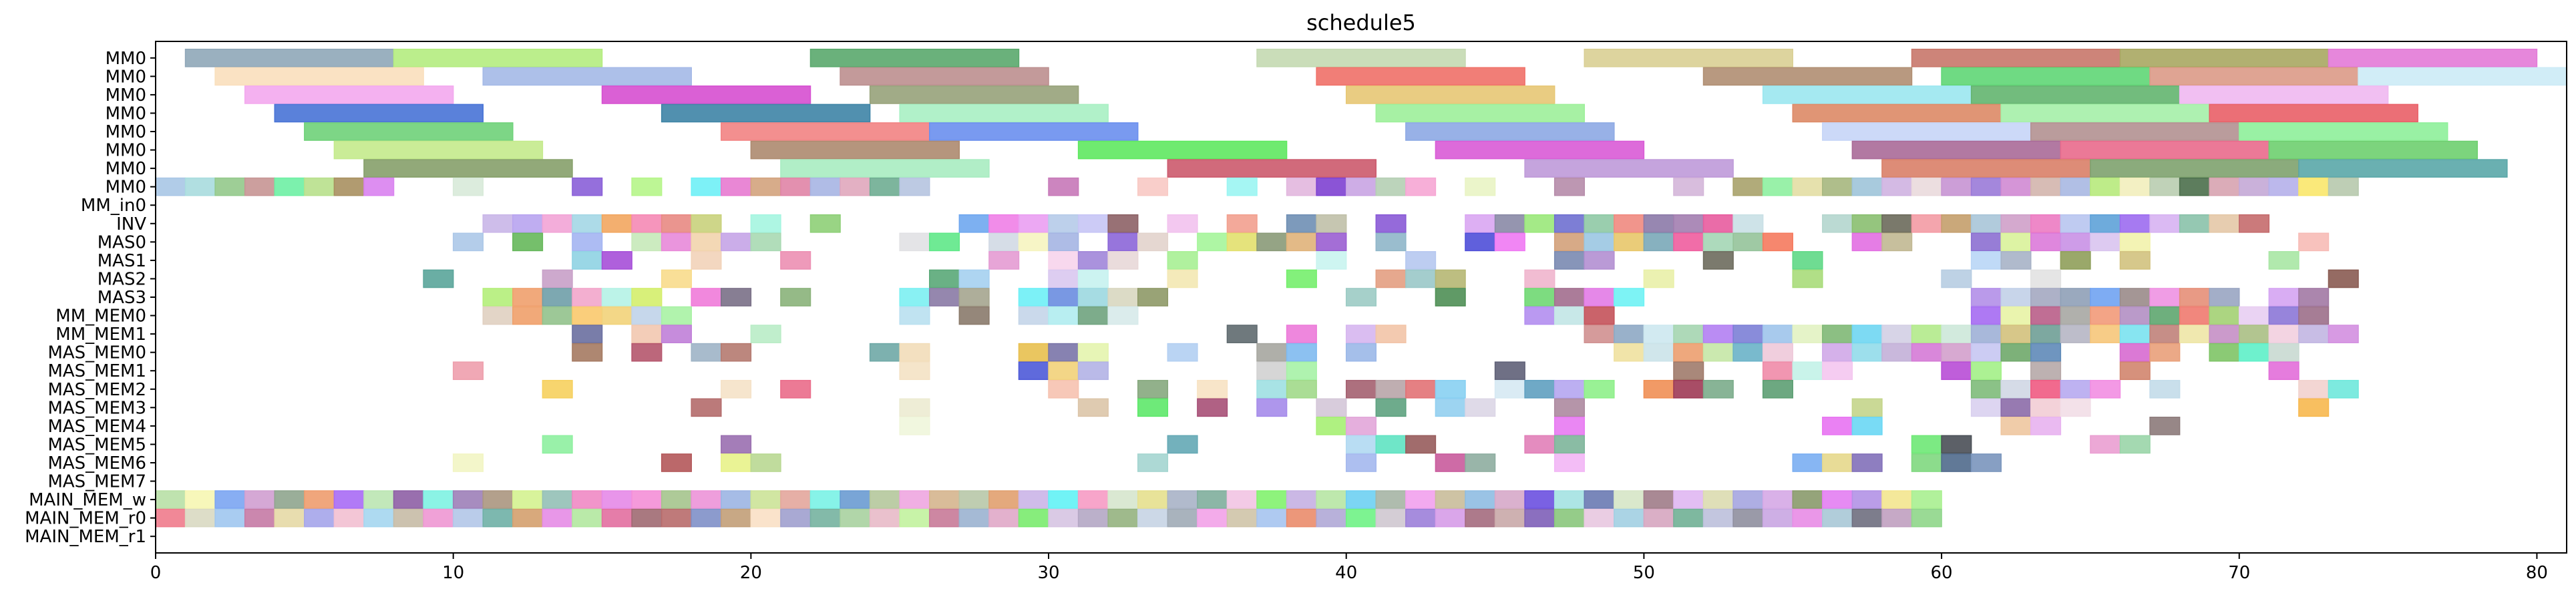 The image size is (2576, 601). I want to click on y-tick-label: INV, so click(131, 224).